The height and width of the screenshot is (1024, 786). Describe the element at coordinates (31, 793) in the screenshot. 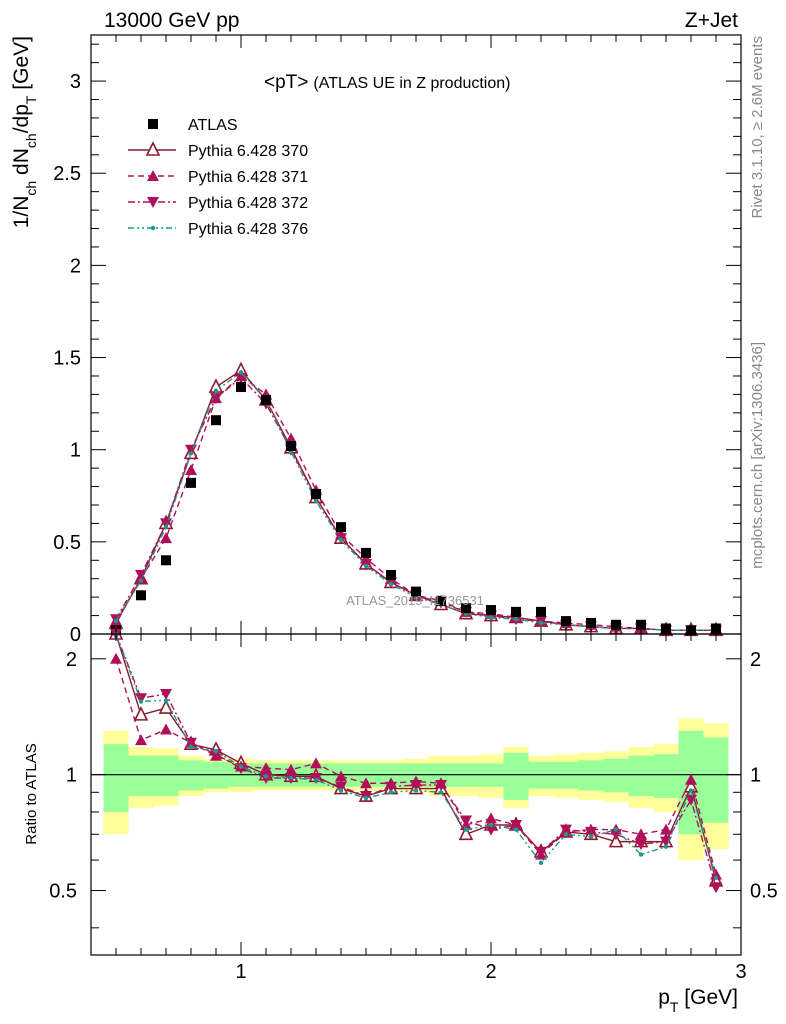

I see `ratio-y-axis-label: Ratio to ATLAS` at that location.